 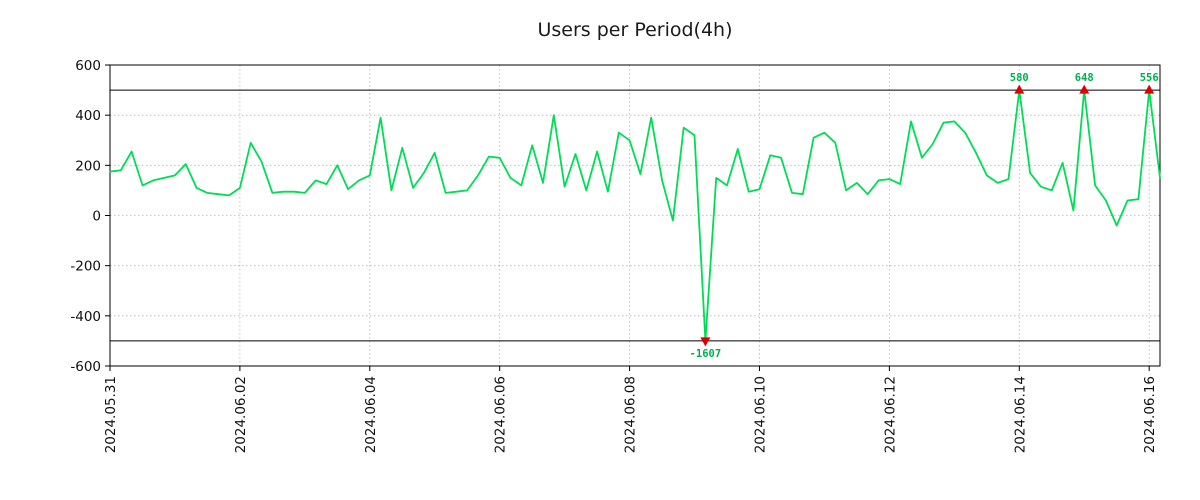 What do you see at coordinates (1019, 78) in the screenshot?
I see `annotation-label: 580` at bounding box center [1019, 78].